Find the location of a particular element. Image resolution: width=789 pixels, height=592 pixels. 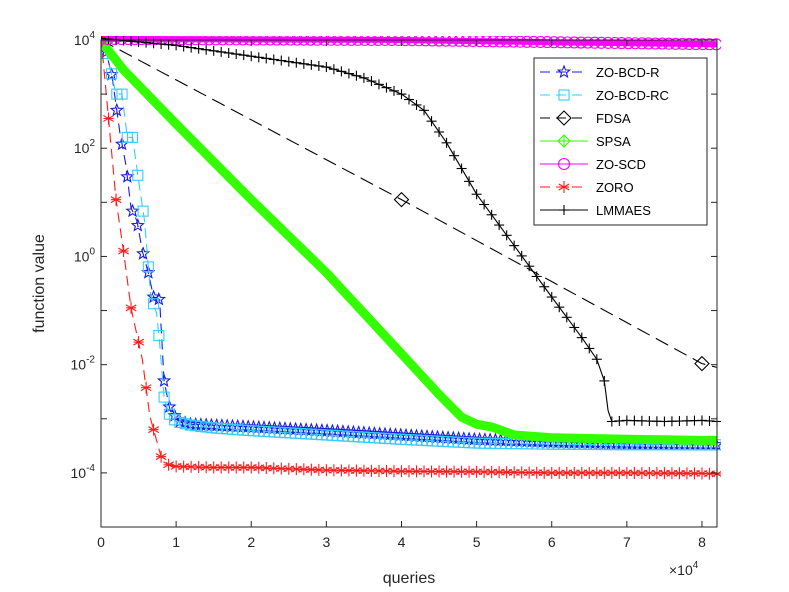

legend-item-fdsa: FDSA is located at coordinates (585, 118).